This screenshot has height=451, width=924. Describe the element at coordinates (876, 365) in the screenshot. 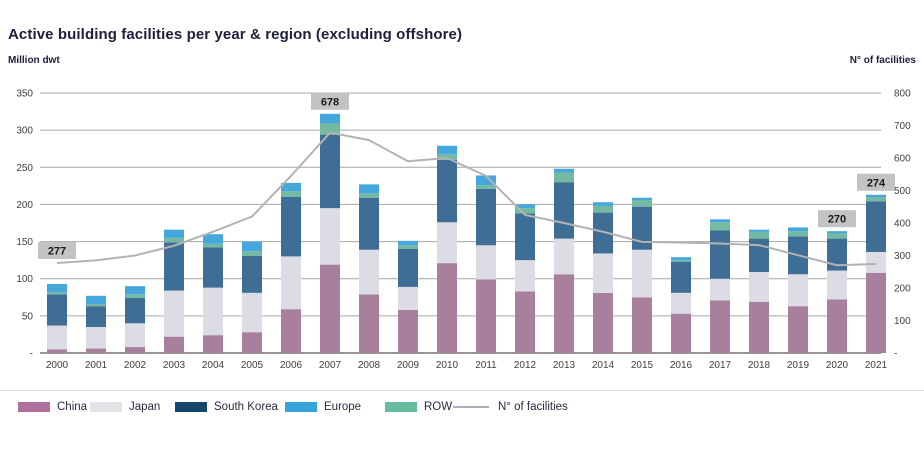

I see `x-axis-year-label: 2021` at that location.